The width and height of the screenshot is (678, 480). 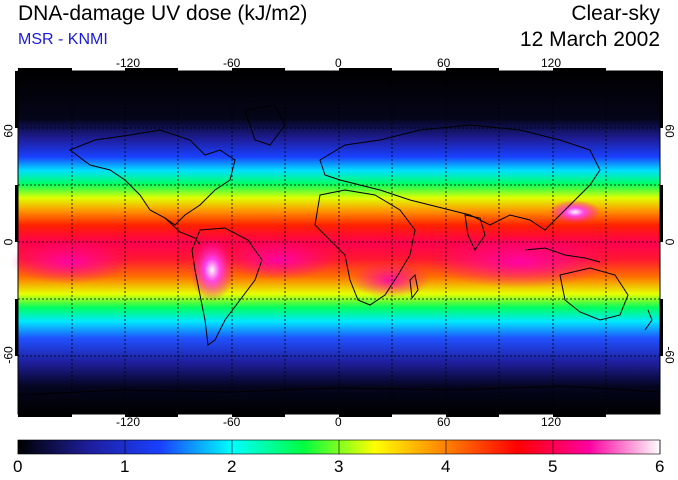 What do you see at coordinates (446, 466) in the screenshot?
I see `colorbar-tick-label: 4` at bounding box center [446, 466].